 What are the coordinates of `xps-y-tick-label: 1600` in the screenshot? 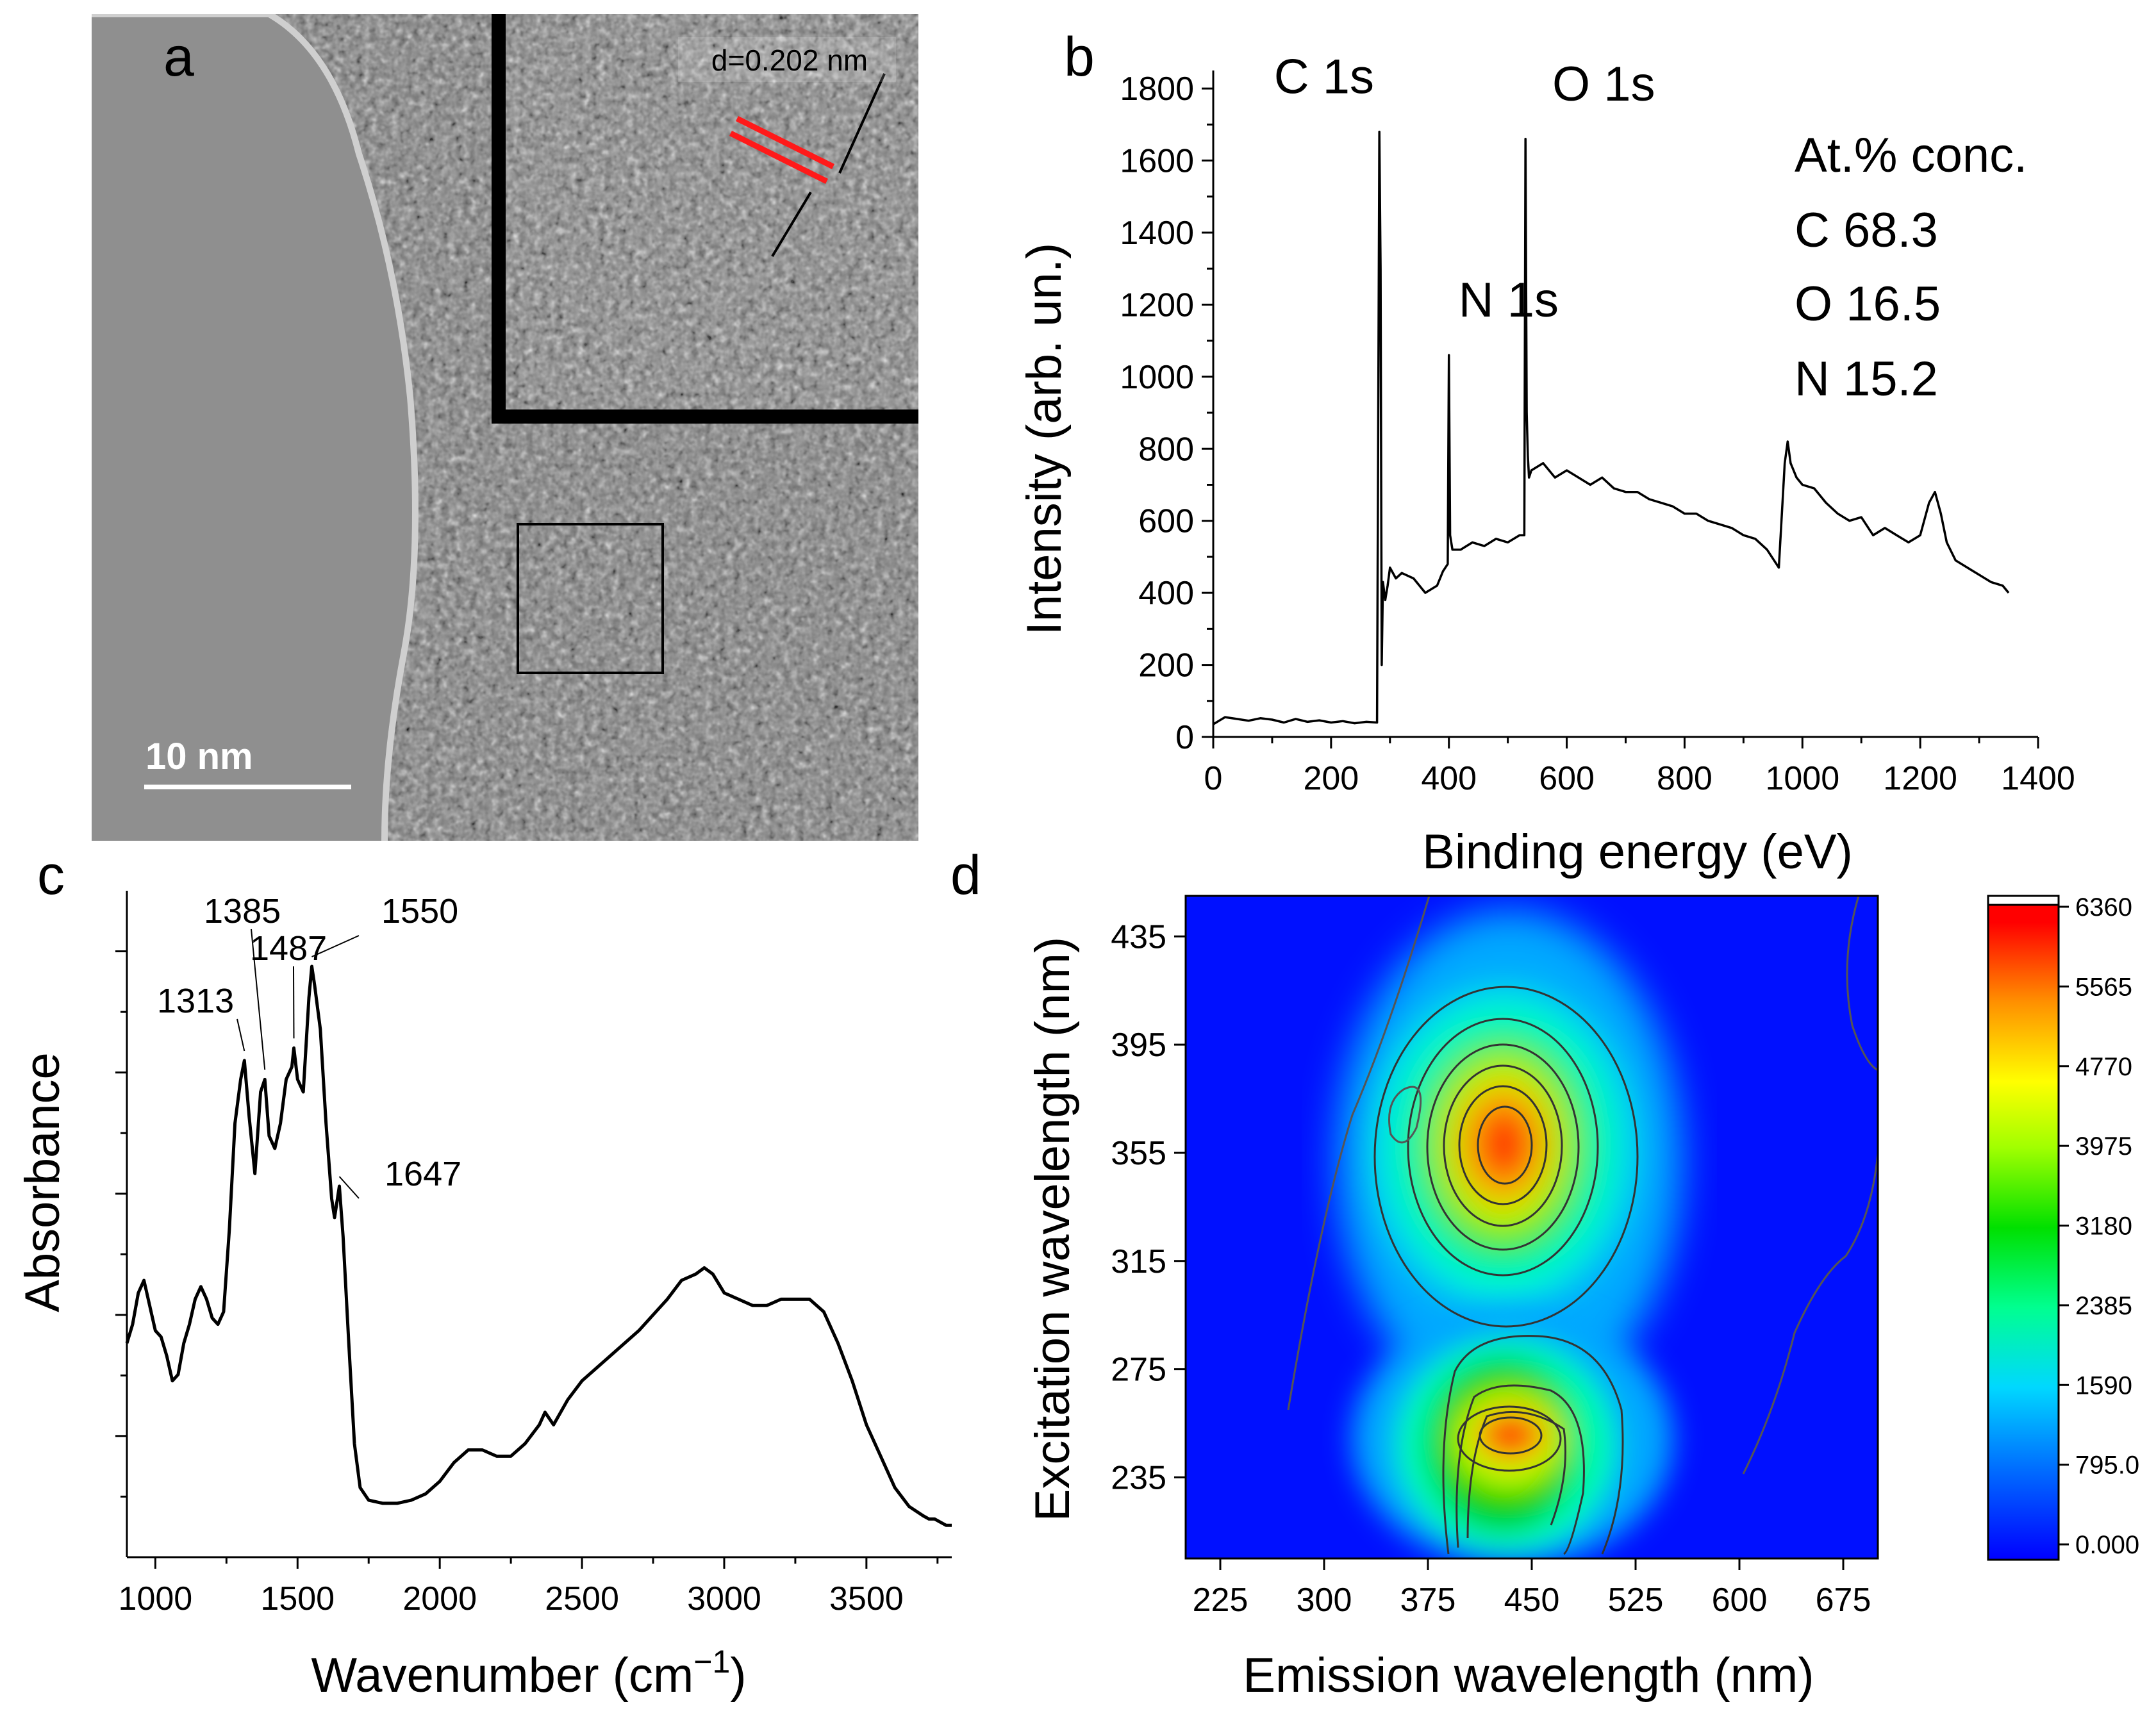 It's located at (1157, 161).